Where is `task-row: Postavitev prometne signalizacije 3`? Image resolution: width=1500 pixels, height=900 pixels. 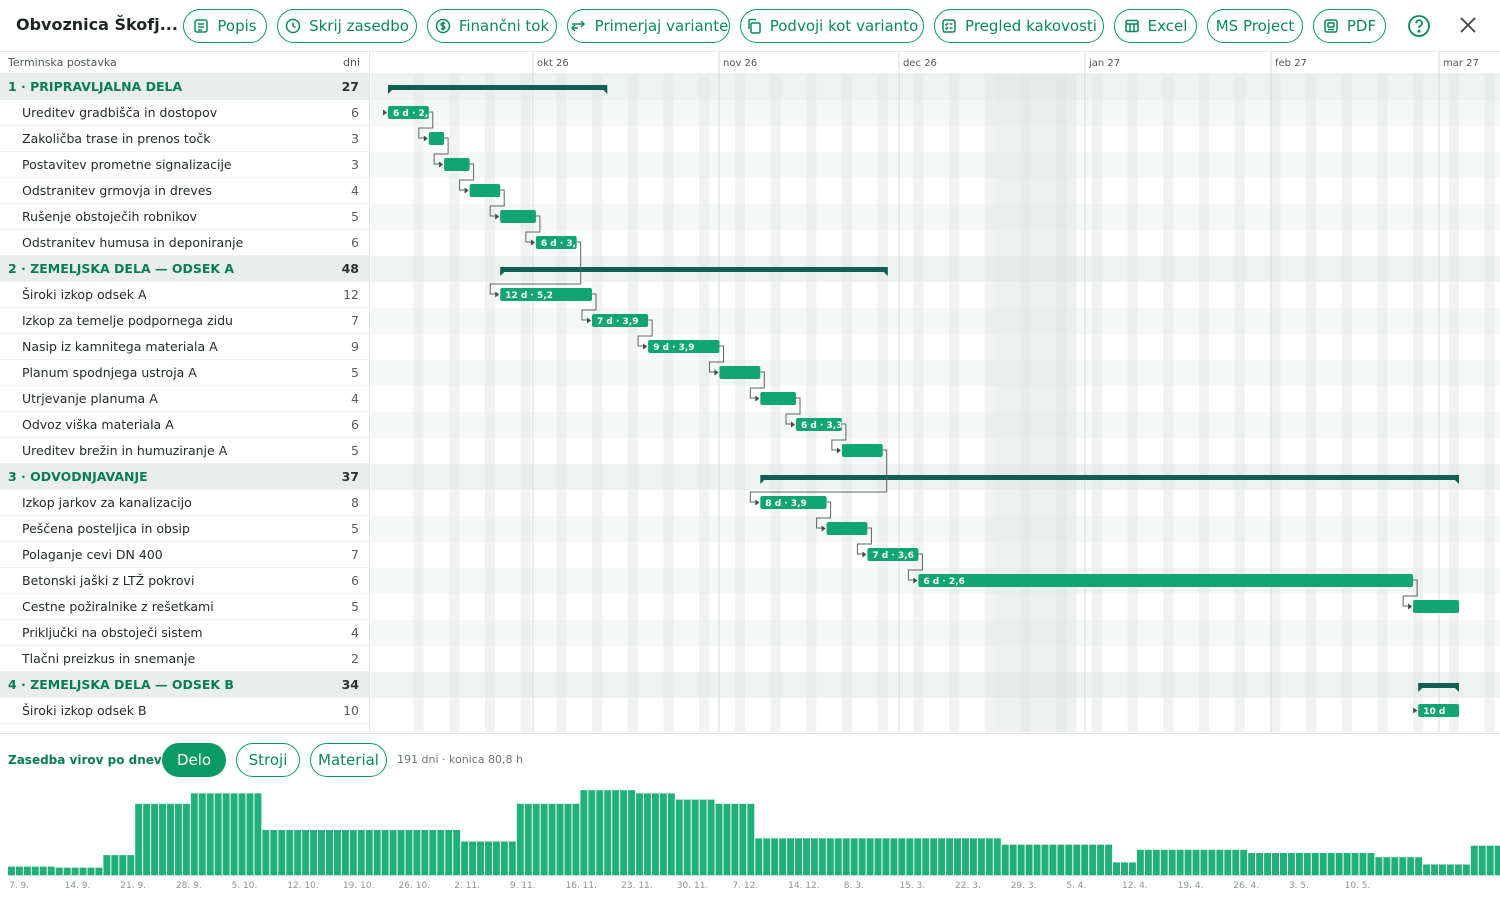 task-row: Postavitev prometne signalizacije 3 is located at coordinates (184, 165).